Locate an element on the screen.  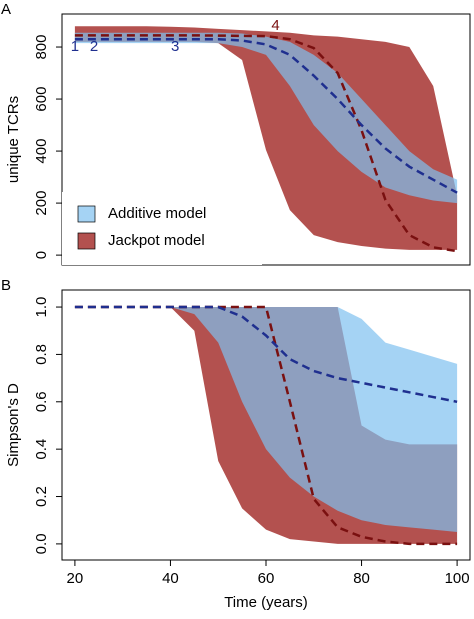
mean-line is located at coordinates (266, 354).